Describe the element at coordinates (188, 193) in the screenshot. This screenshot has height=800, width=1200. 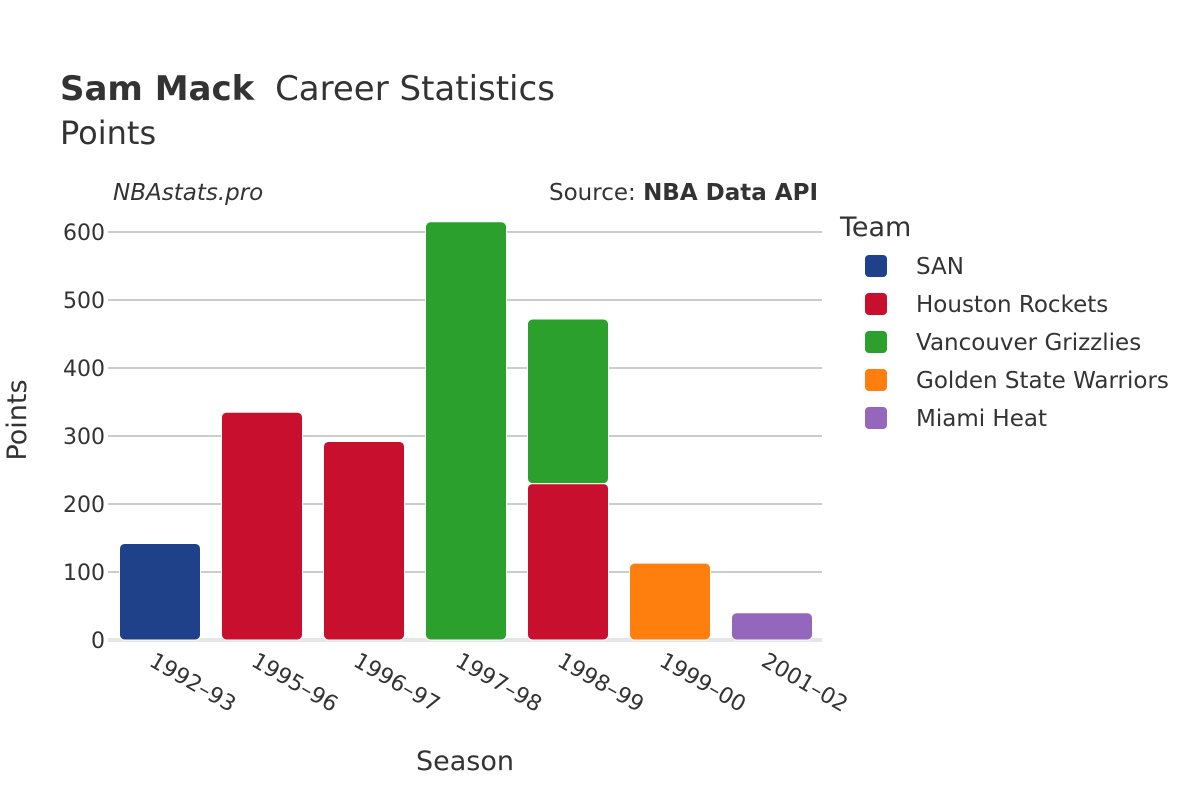
I see `watermark: NBAstats.pro` at that location.